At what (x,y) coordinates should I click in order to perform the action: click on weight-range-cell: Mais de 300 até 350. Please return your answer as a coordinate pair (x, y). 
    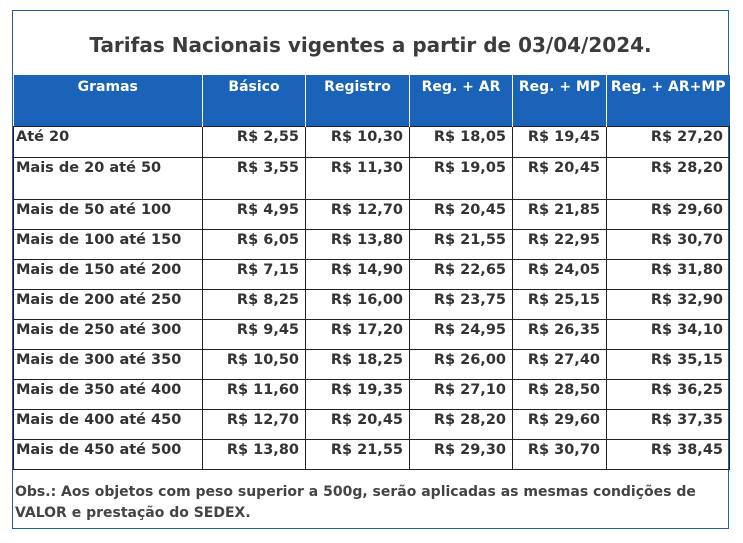
    Looking at the image, I should click on (108, 364).